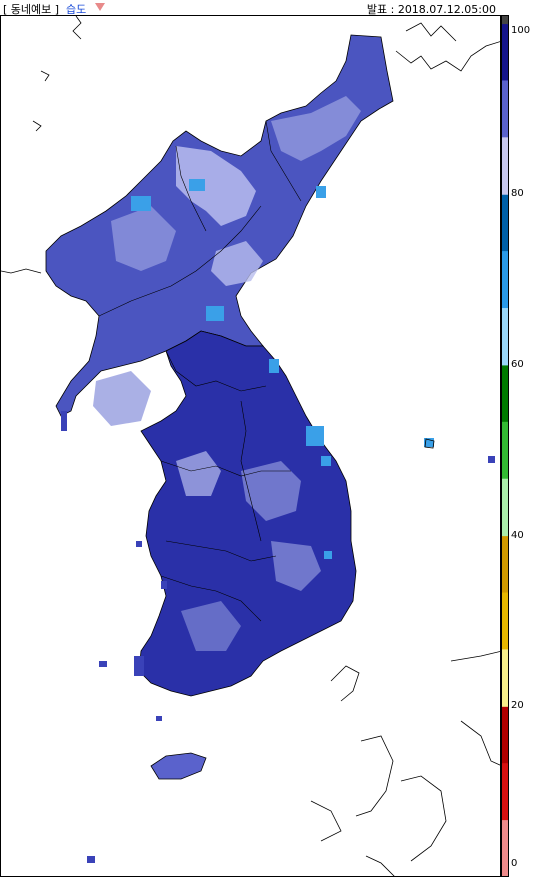 This screenshot has width=536, height=877. I want to click on variable-select: 습도, so click(76, 9).